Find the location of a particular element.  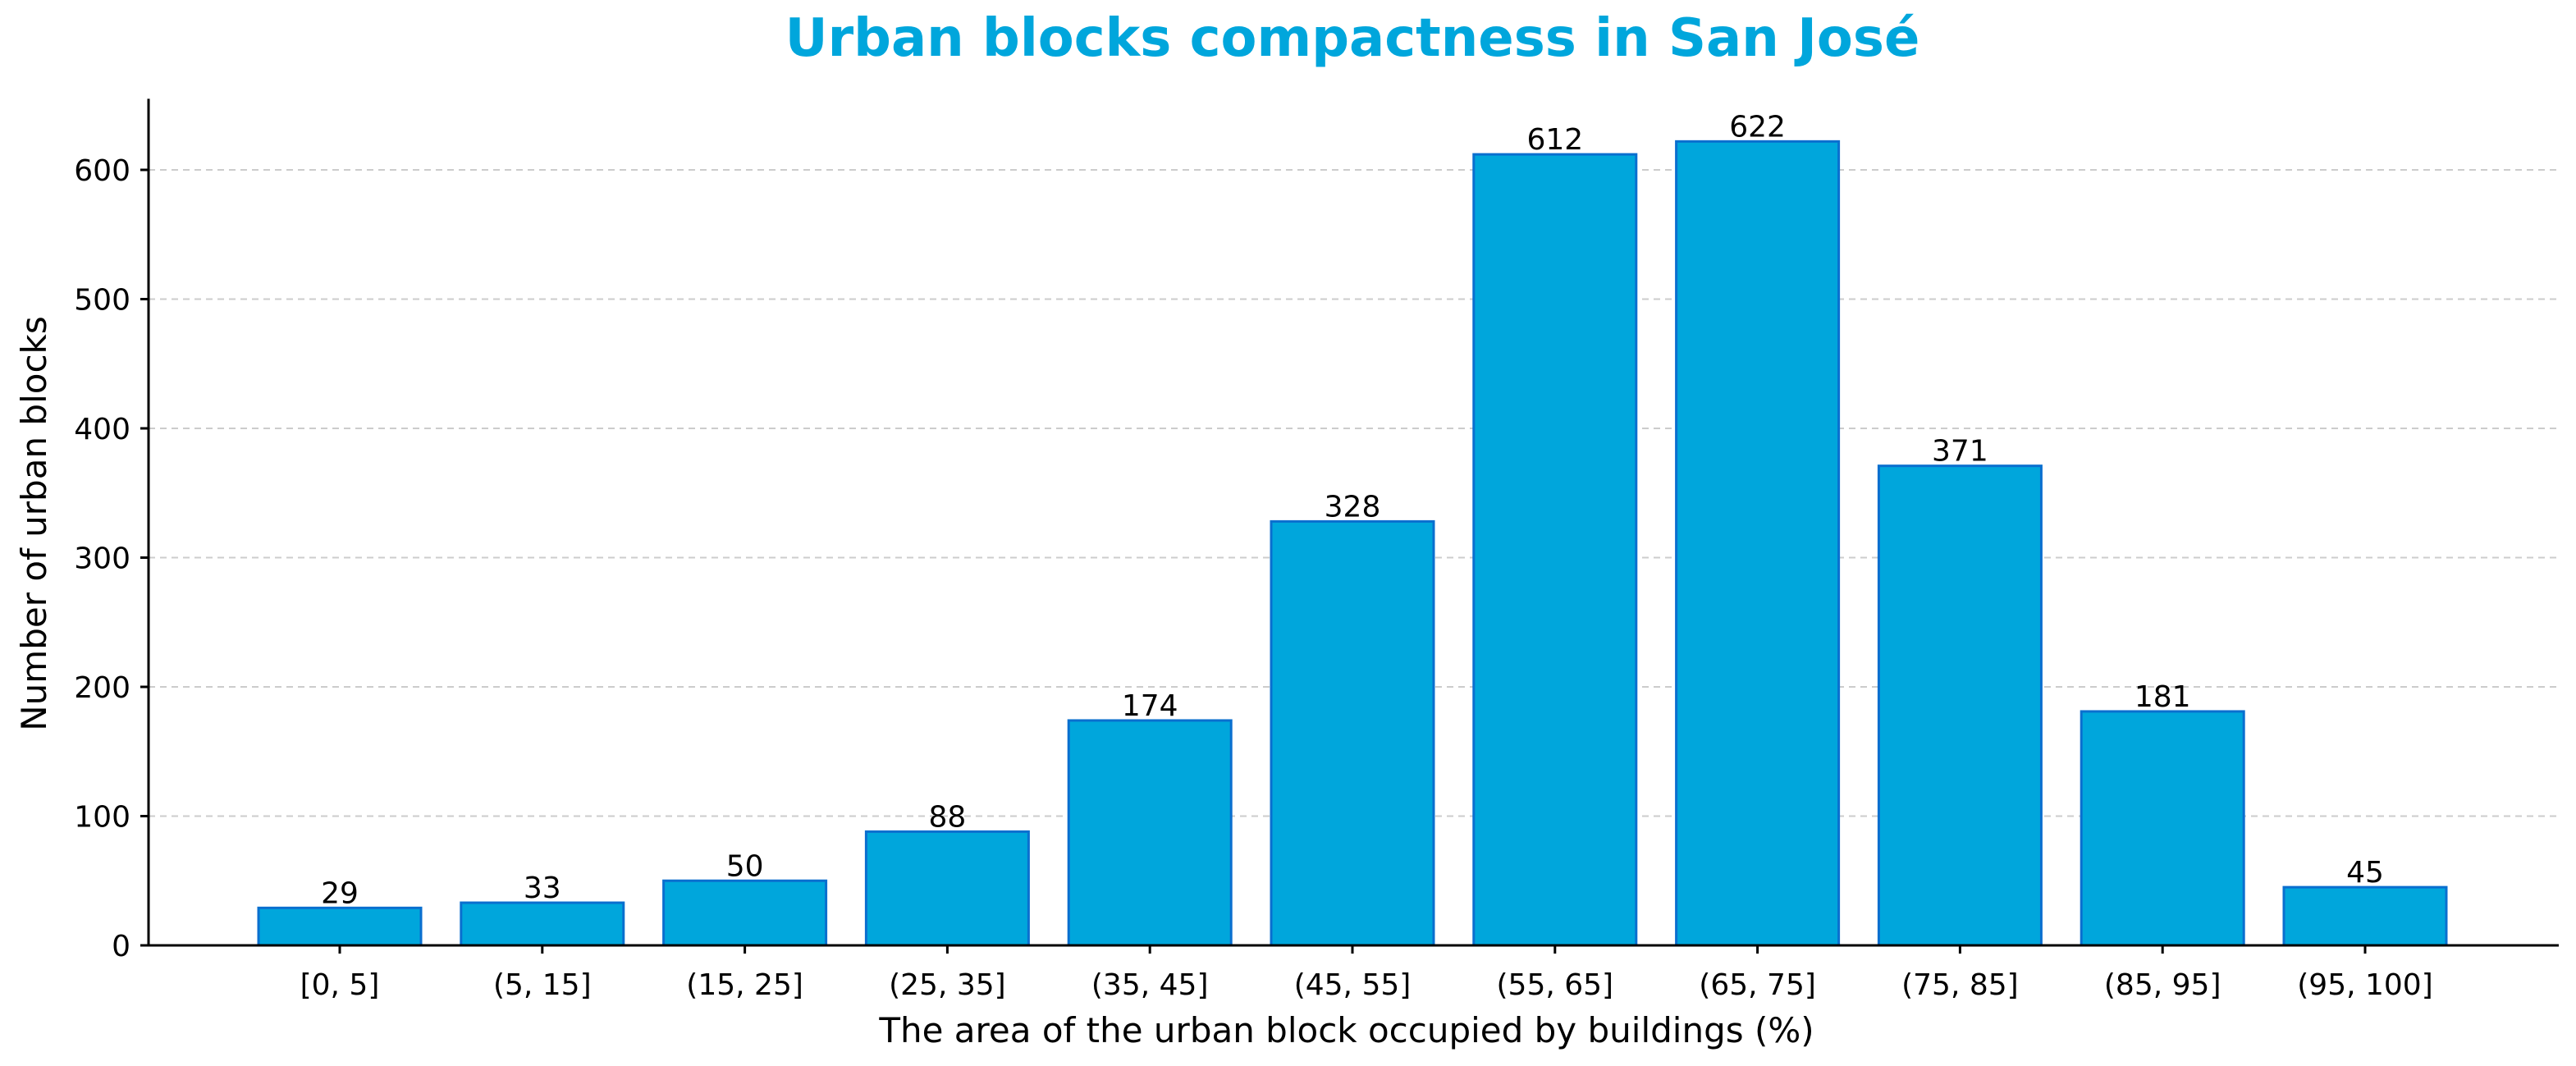

bar-value-label: 88 is located at coordinates (947, 817).